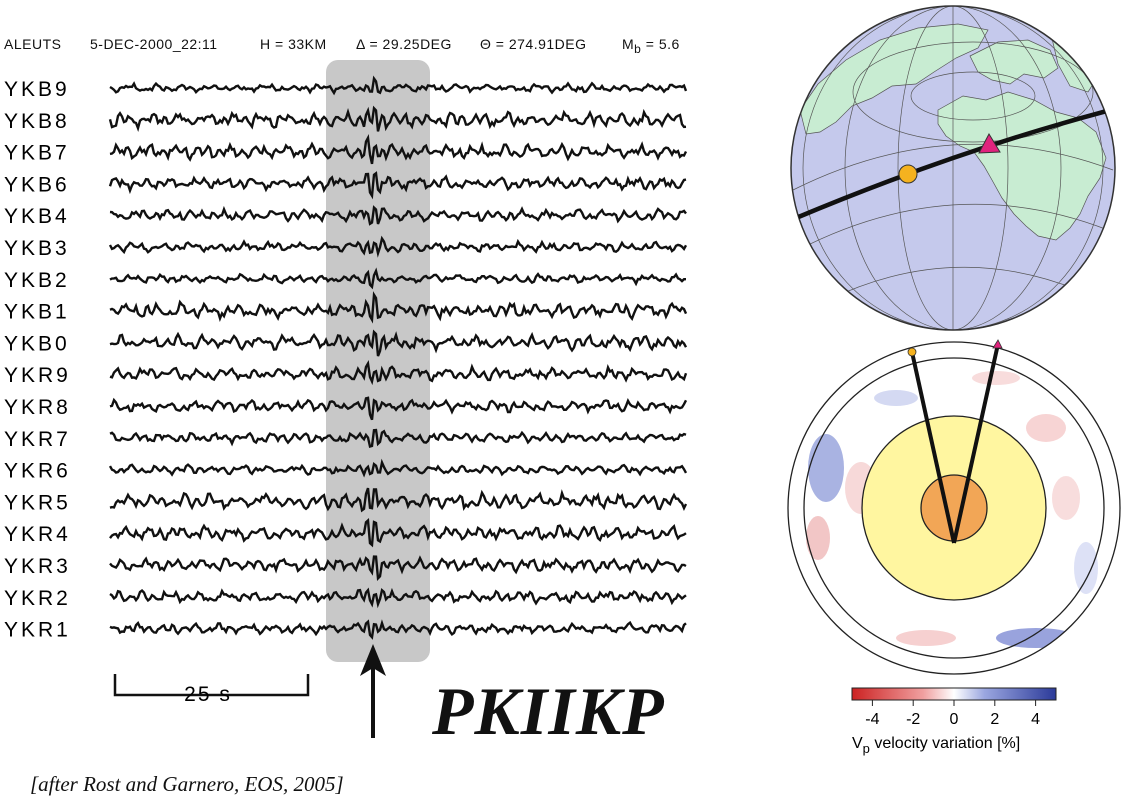  Describe the element at coordinates (989, 143) in the screenshot. I see `station-marker` at that location.